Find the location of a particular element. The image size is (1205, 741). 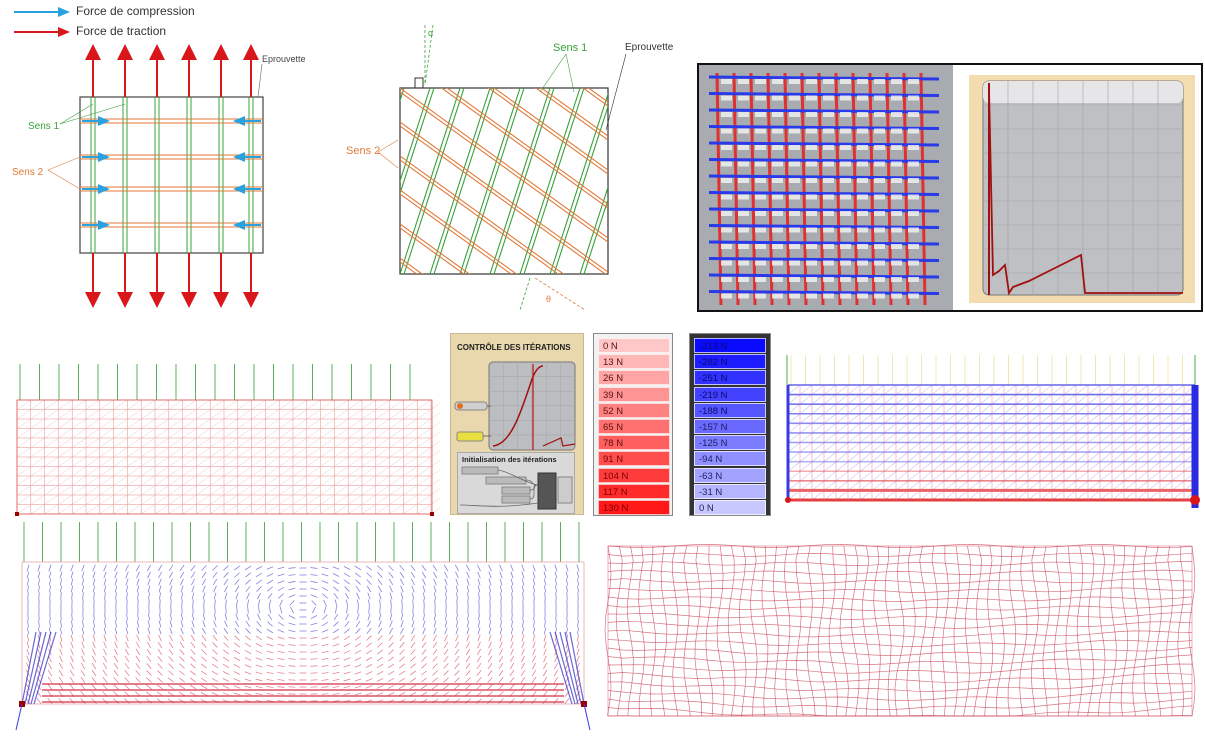

traction-scale-cell: 13 N is located at coordinates (634, 362).